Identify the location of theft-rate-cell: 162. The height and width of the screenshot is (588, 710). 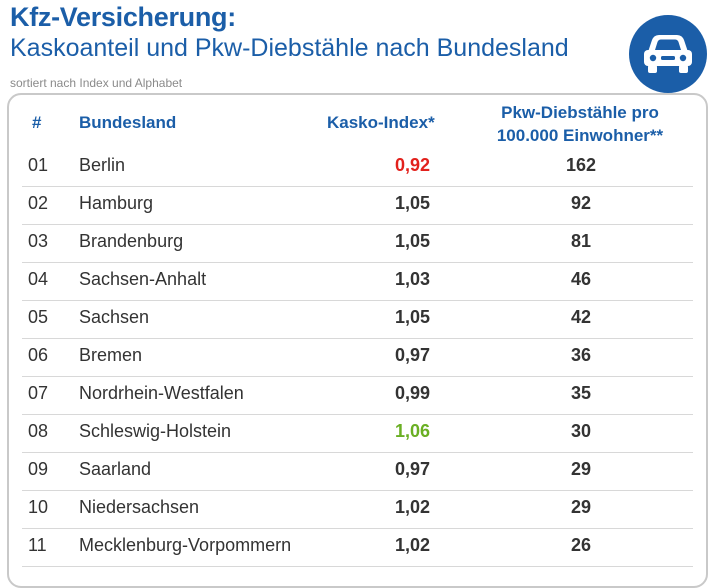
(581, 165).